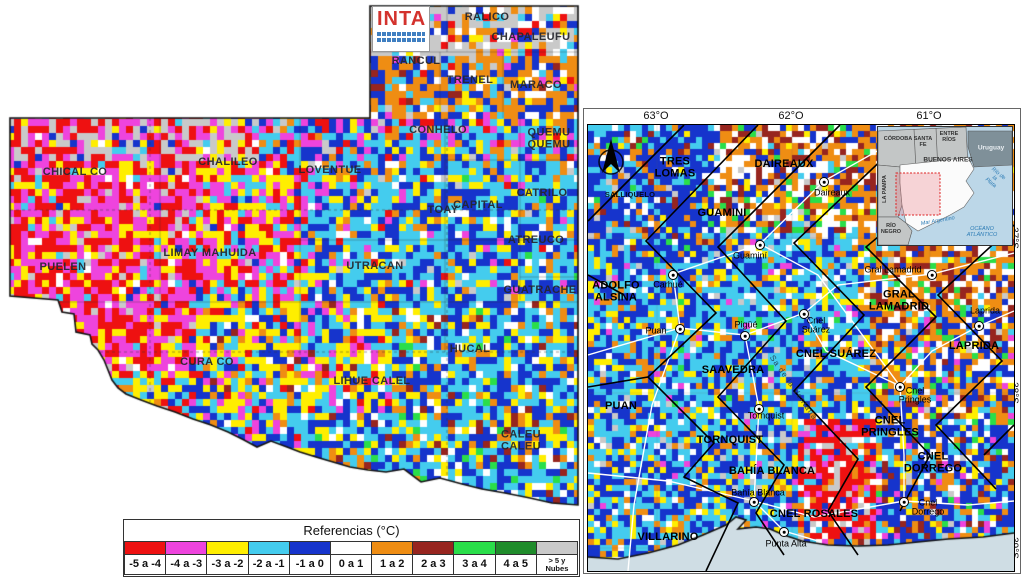 Image resolution: width=1024 pixels, height=577 pixels. I want to click on legend-label: -1 a 0, so click(309, 564).